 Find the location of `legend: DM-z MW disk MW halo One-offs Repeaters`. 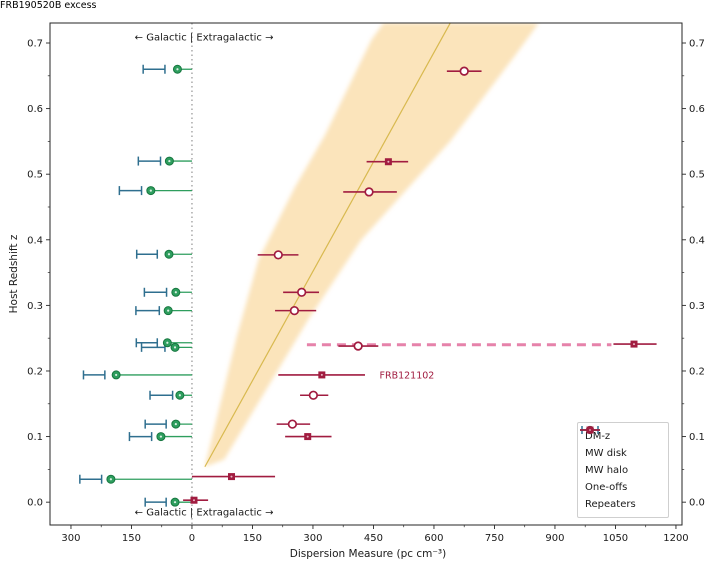

legend: DM-z MW disk MW halo One-offs Repeaters is located at coordinates (623, 470).